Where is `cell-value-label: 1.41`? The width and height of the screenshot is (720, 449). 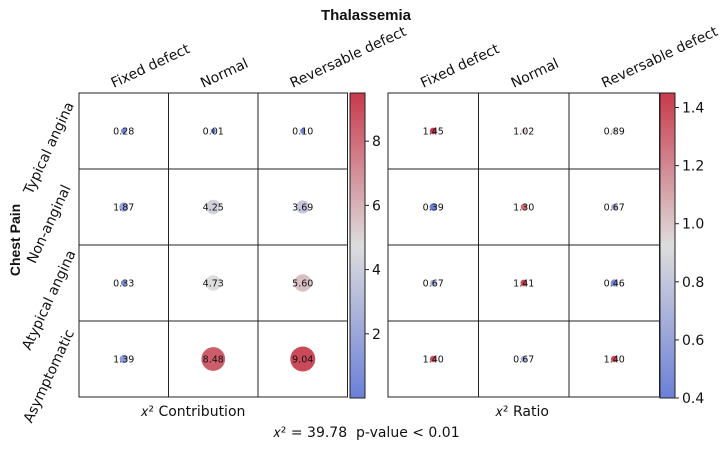
cell-value-label: 1.41 is located at coordinates (523, 284).